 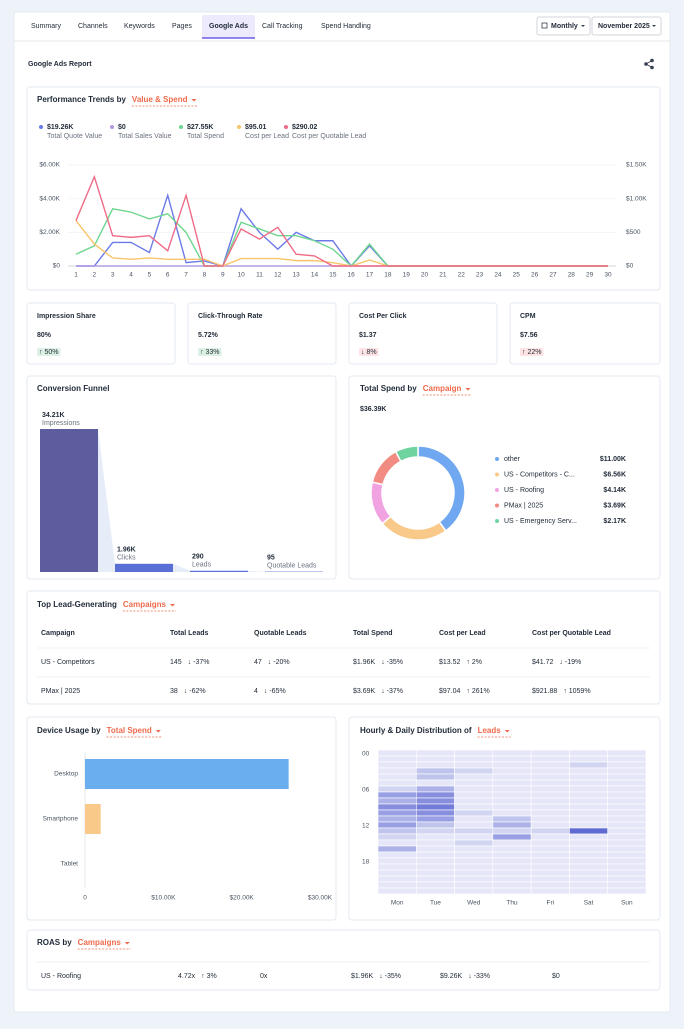 I want to click on x-tick-label: Thu, so click(x=512, y=903).